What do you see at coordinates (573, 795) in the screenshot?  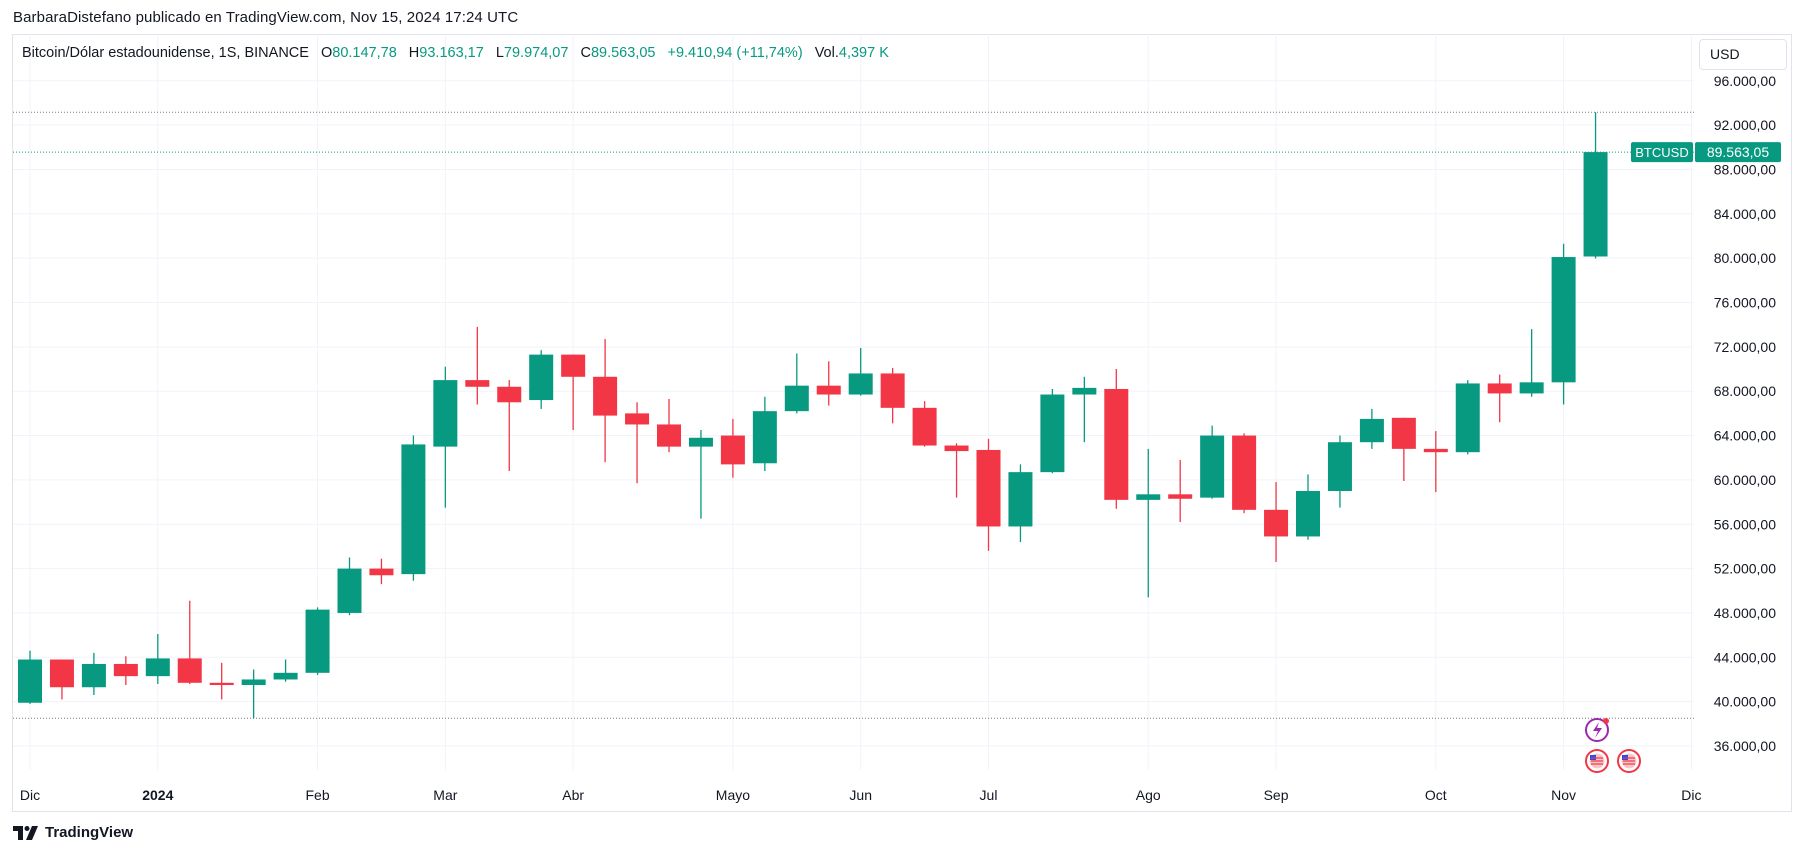 I see `x-tick-label: Abr` at bounding box center [573, 795].